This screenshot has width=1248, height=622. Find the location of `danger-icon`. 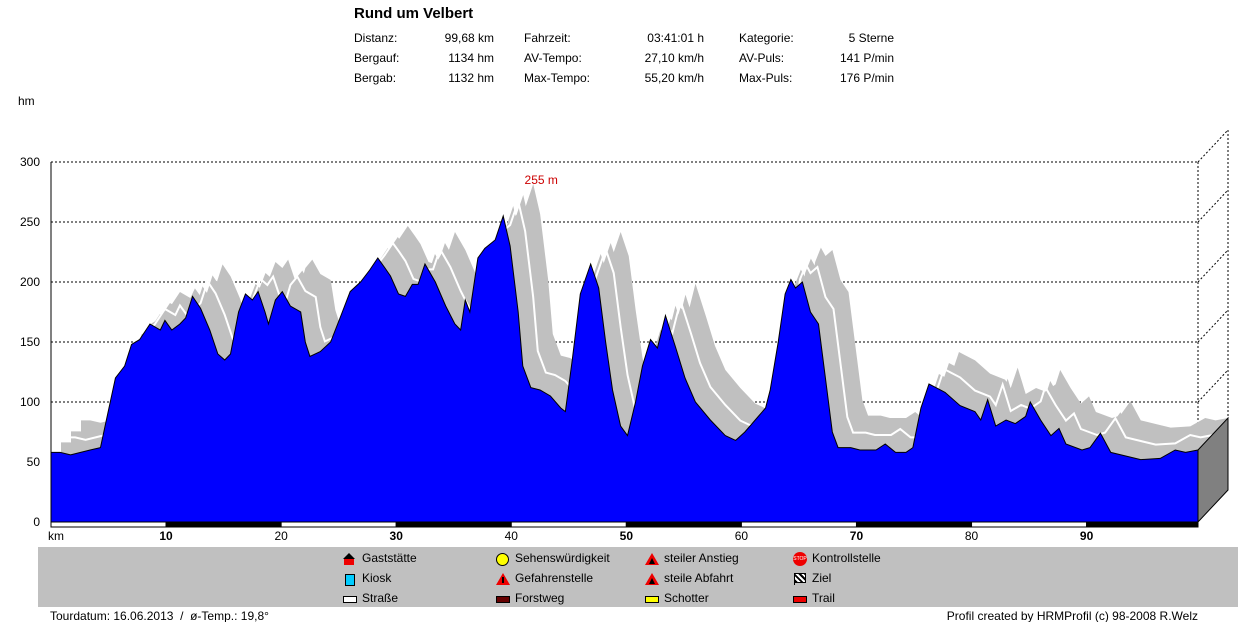

danger-icon is located at coordinates (503, 578).